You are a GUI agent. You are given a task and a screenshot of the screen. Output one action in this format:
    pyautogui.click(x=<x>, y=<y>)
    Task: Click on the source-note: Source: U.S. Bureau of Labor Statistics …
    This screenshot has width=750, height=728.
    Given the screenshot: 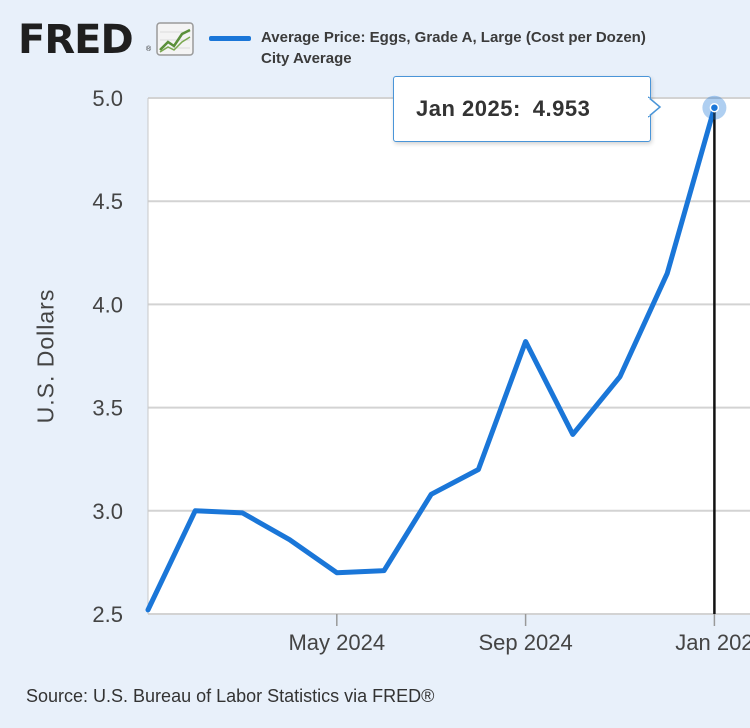 What is the action you would take?
    pyautogui.click(x=230, y=696)
    